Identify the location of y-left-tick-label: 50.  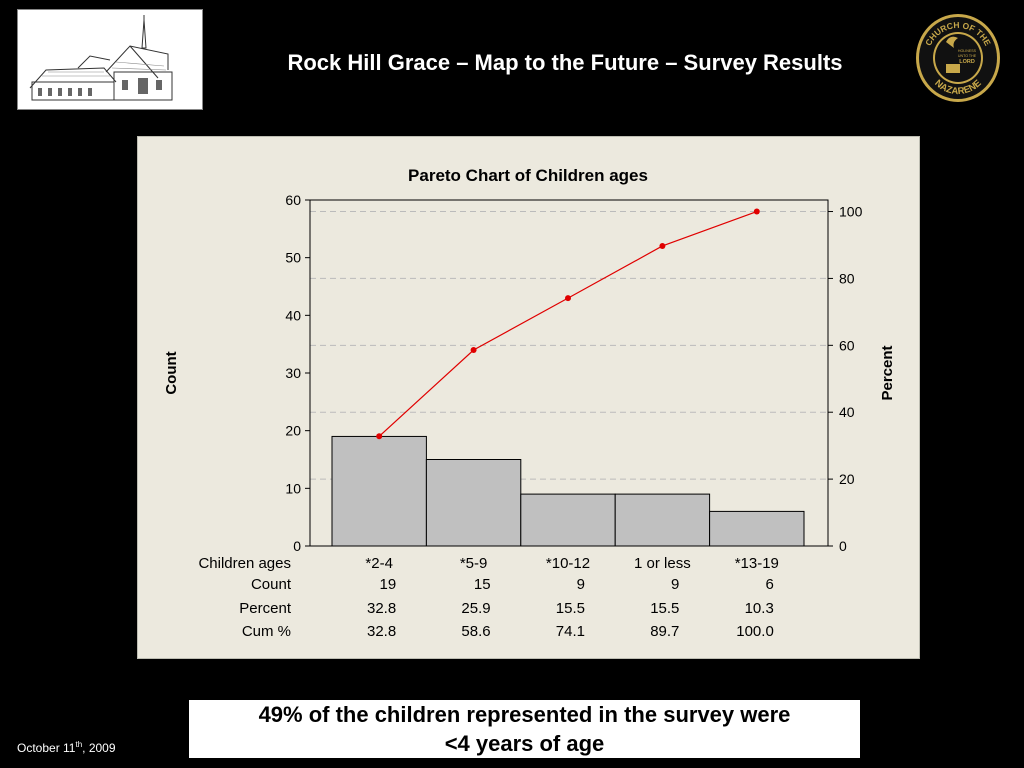
(293, 258).